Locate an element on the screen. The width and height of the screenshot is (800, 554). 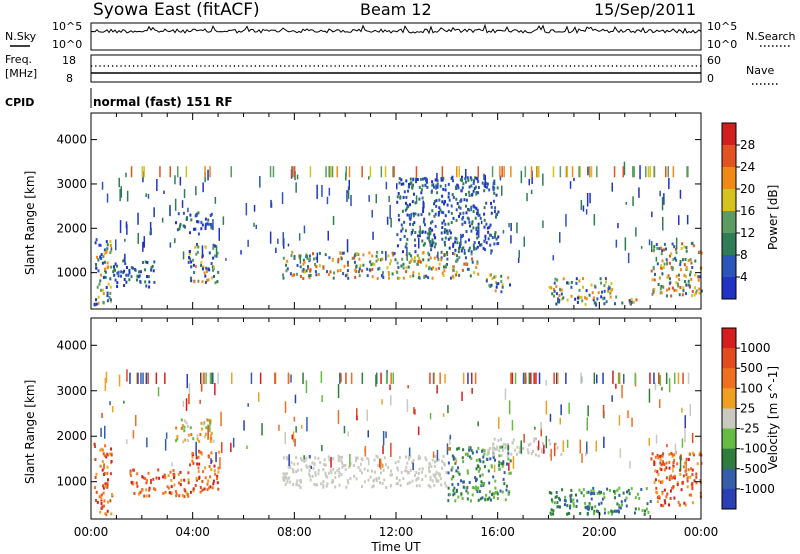
sky-noise-strip: N.Sky 10^5 10^0 10^5 10^0 N.Search is located at coordinates (400, 35).